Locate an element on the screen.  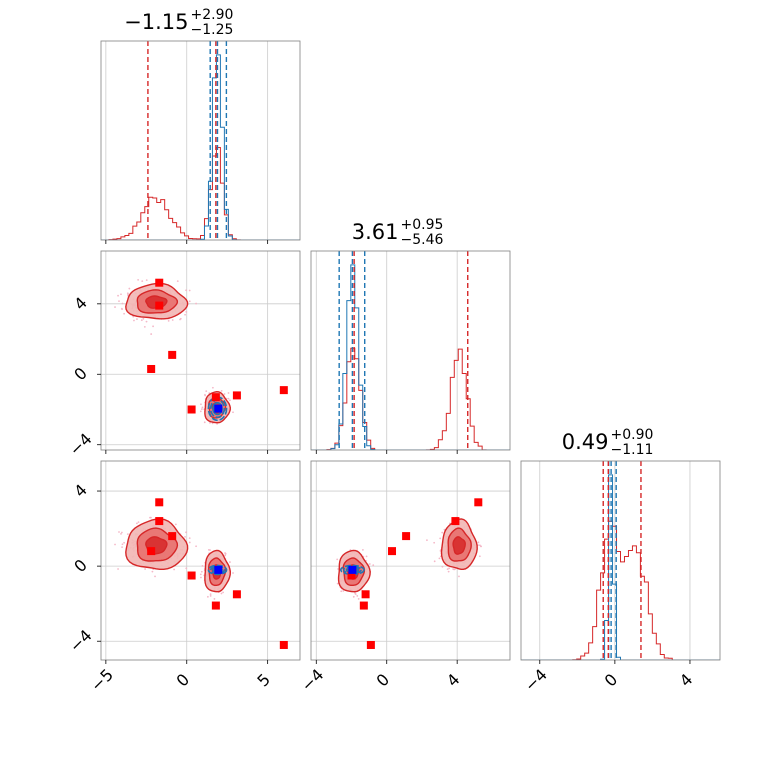
x-tick-label: −5 is located at coordinates (102, 680).